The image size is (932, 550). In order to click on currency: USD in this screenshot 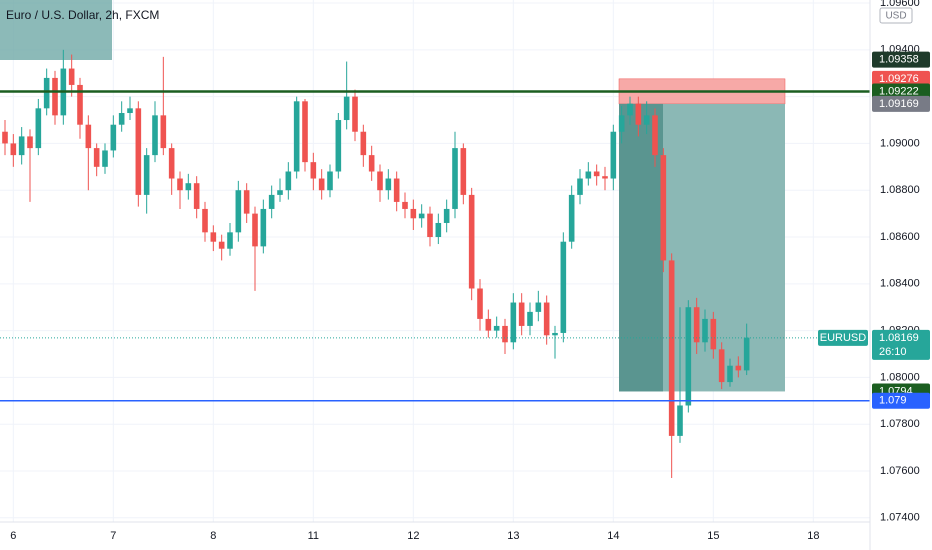, I will do `click(895, 16)`.